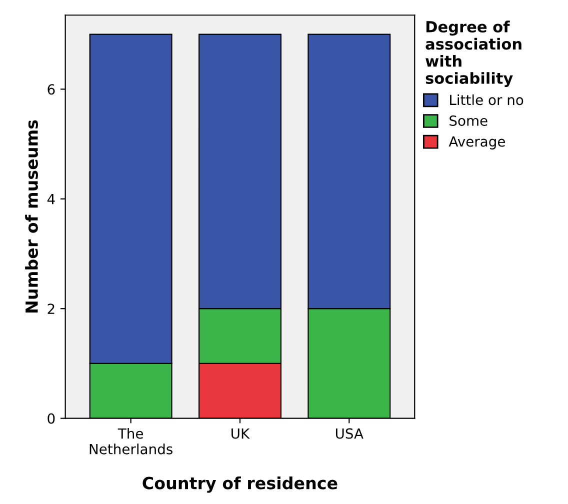  Describe the element at coordinates (350, 433) in the screenshot. I see `x-tick-label: USA` at that location.